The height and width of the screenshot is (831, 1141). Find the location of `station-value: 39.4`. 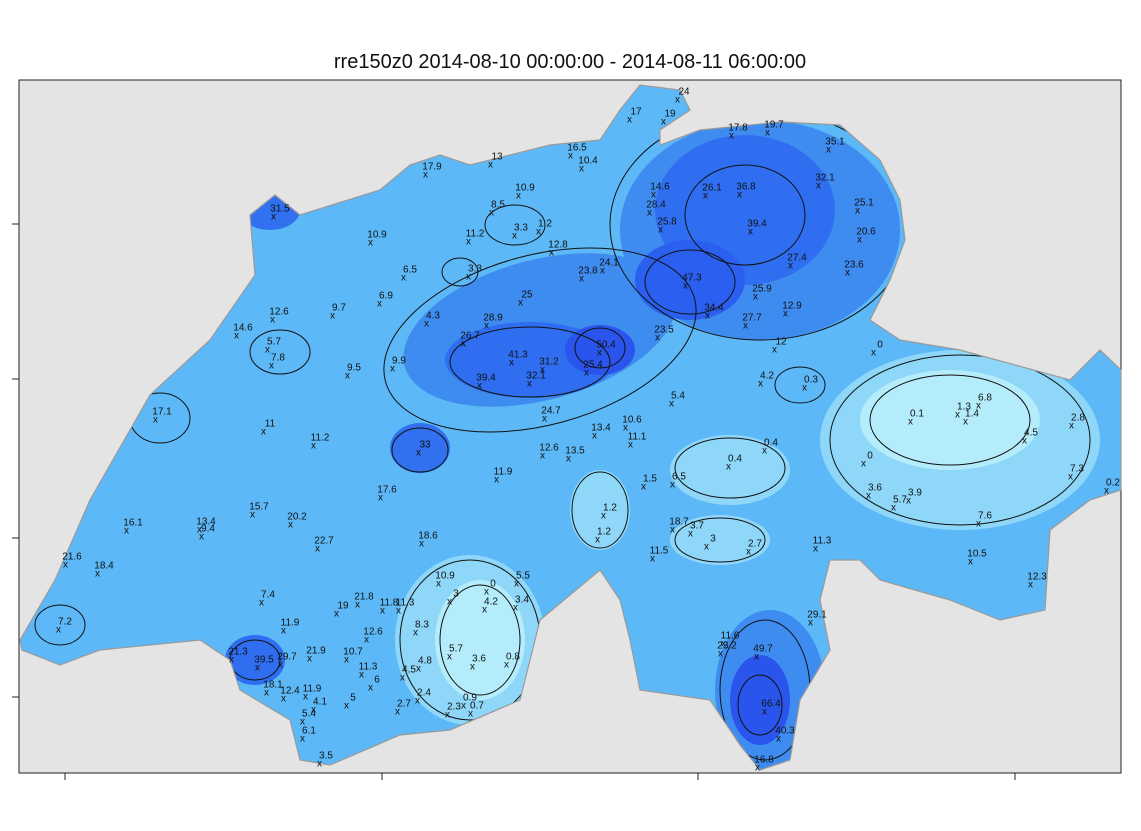

station-value: 39.4 is located at coordinates (486, 378).